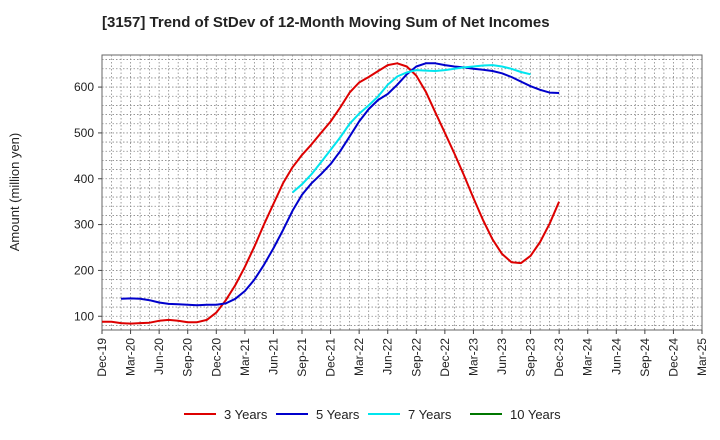  Describe the element at coordinates (84, 133) in the screenshot. I see `y-tick-label: 500` at that location.